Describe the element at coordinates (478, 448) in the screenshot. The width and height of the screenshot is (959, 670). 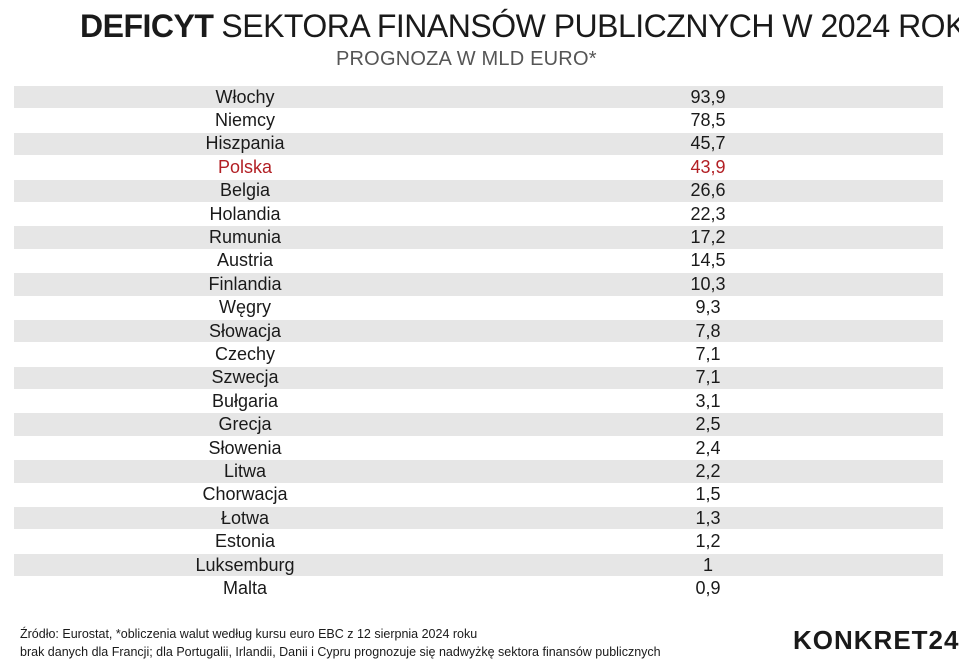
I see `table-row: Słowenia 2,4` at that location.